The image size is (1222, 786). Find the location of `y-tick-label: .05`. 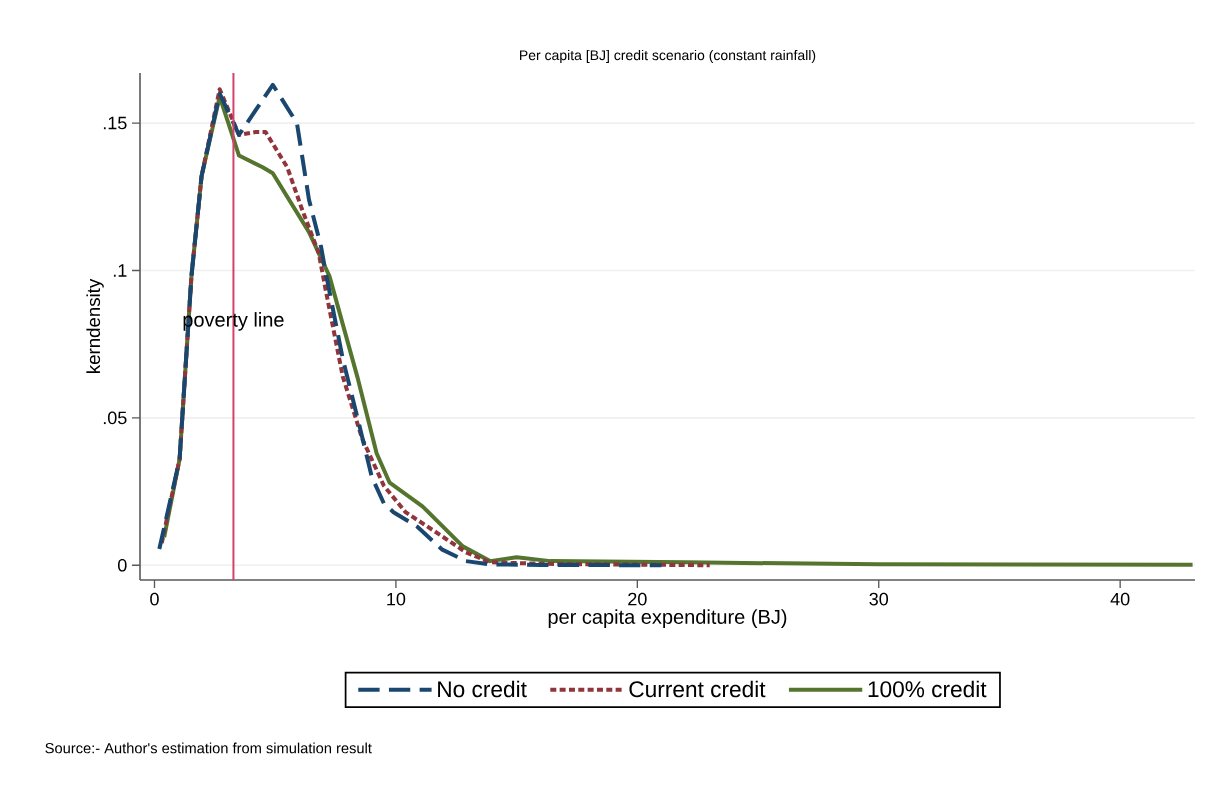

y-tick-label: .05 is located at coordinates (115, 418).